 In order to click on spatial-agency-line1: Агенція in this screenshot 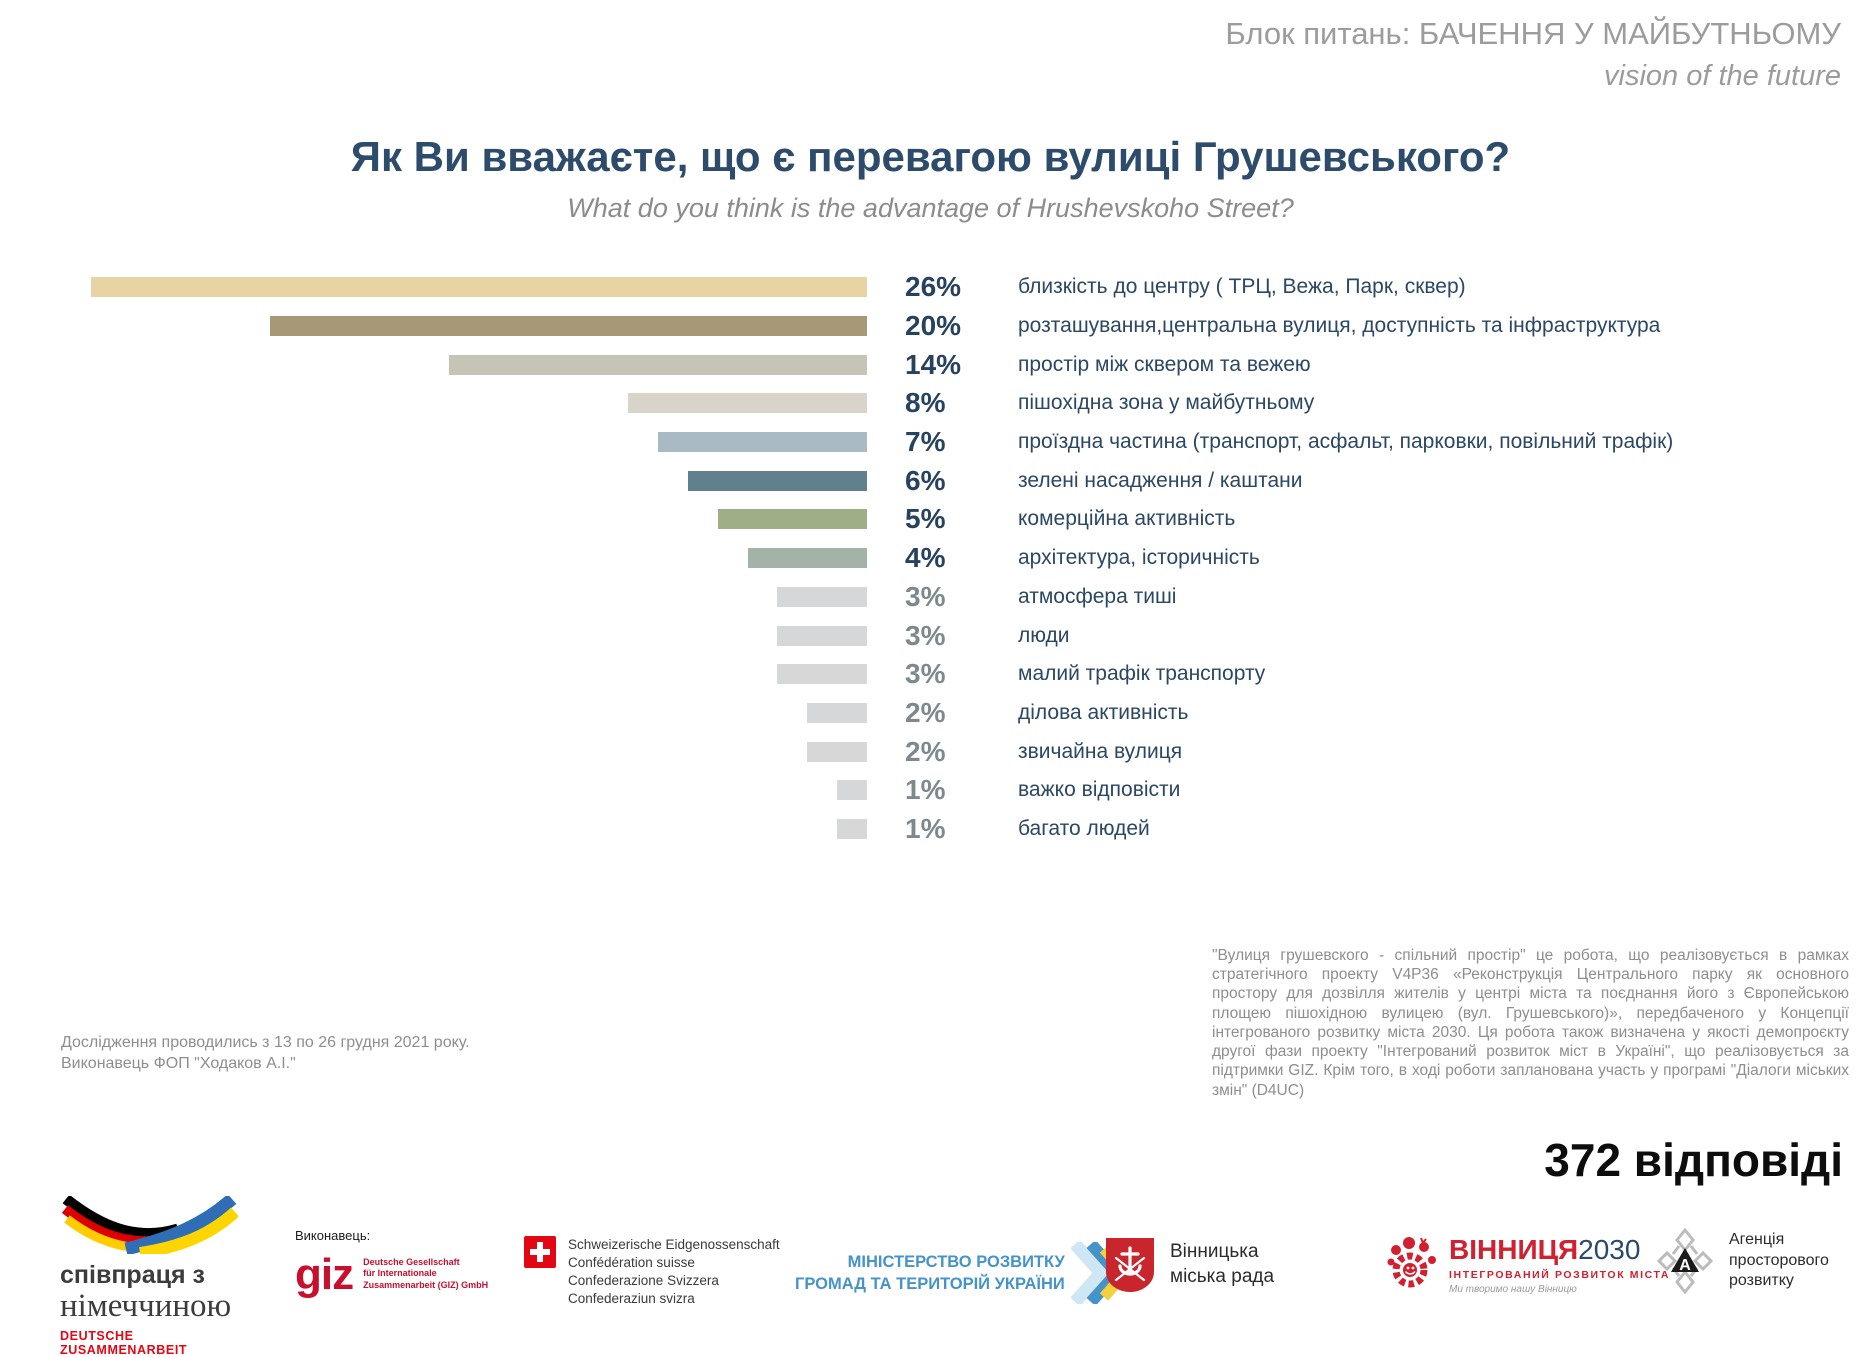, I will do `click(1757, 1239)`.